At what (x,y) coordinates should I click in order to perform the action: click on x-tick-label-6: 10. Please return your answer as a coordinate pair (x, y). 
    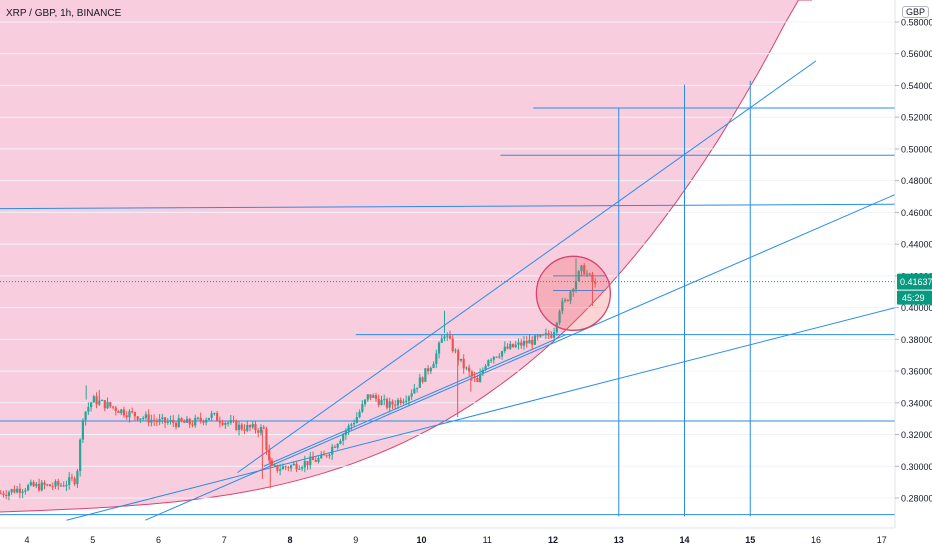
    Looking at the image, I should click on (421, 540).